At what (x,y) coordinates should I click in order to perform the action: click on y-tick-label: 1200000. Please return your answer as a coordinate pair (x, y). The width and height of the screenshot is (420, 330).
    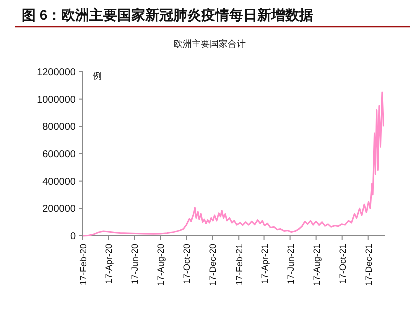
    Looking at the image, I should click on (56, 73).